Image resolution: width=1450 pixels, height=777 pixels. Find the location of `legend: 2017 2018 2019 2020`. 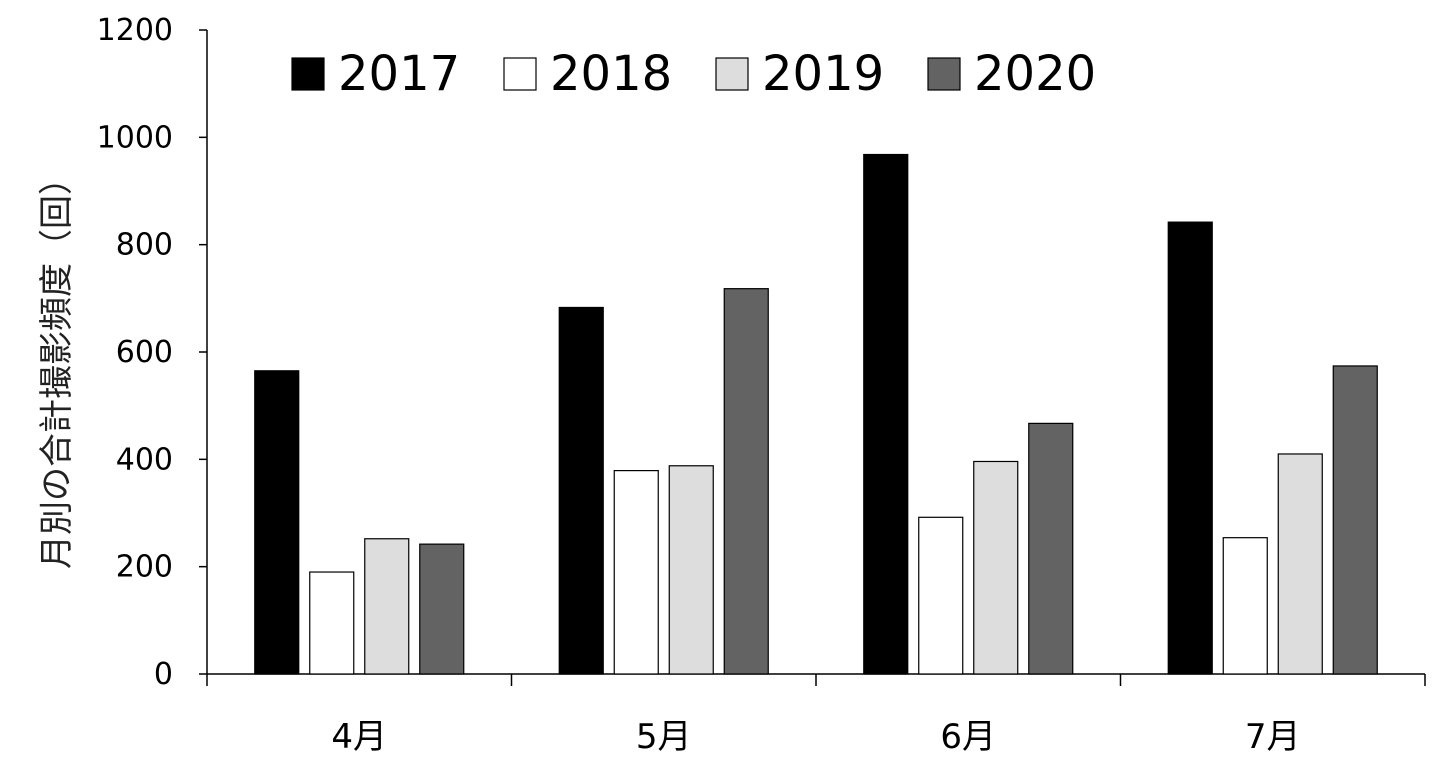

legend: 2017 2018 2019 2020 is located at coordinates (693, 74).